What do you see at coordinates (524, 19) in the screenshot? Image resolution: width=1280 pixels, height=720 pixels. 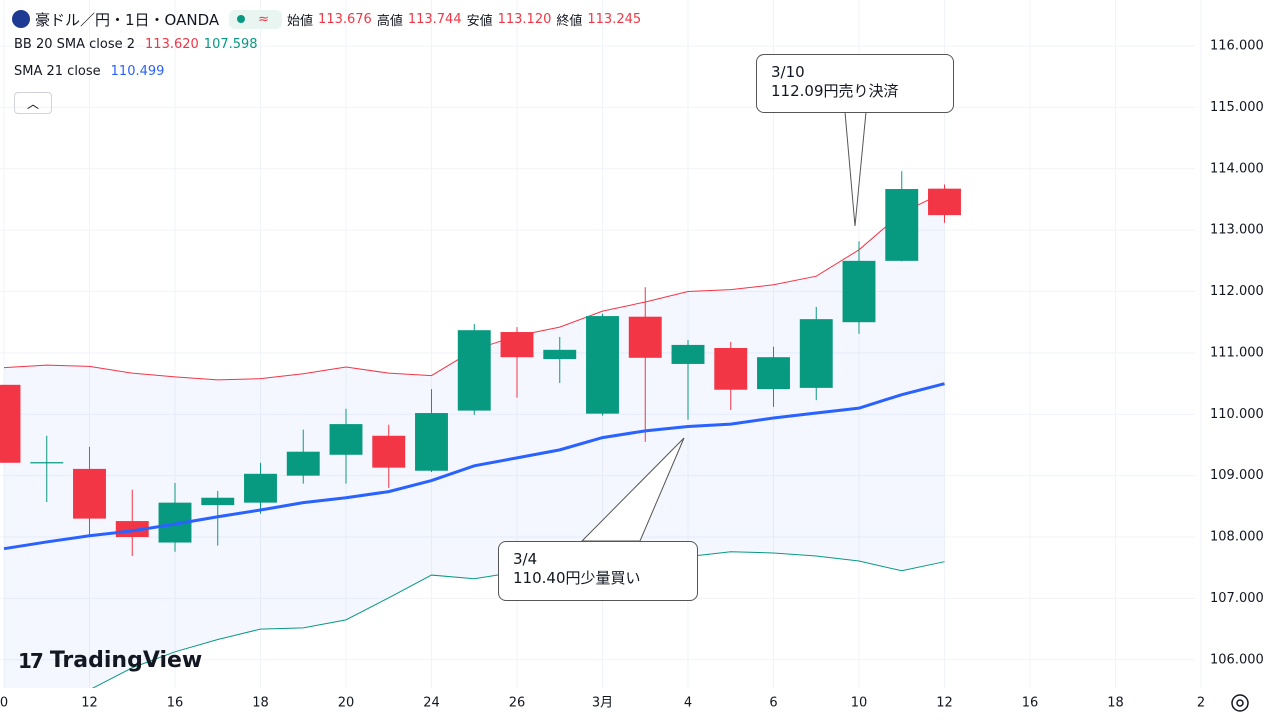 I see `ohlc-value: 113.120` at bounding box center [524, 19].